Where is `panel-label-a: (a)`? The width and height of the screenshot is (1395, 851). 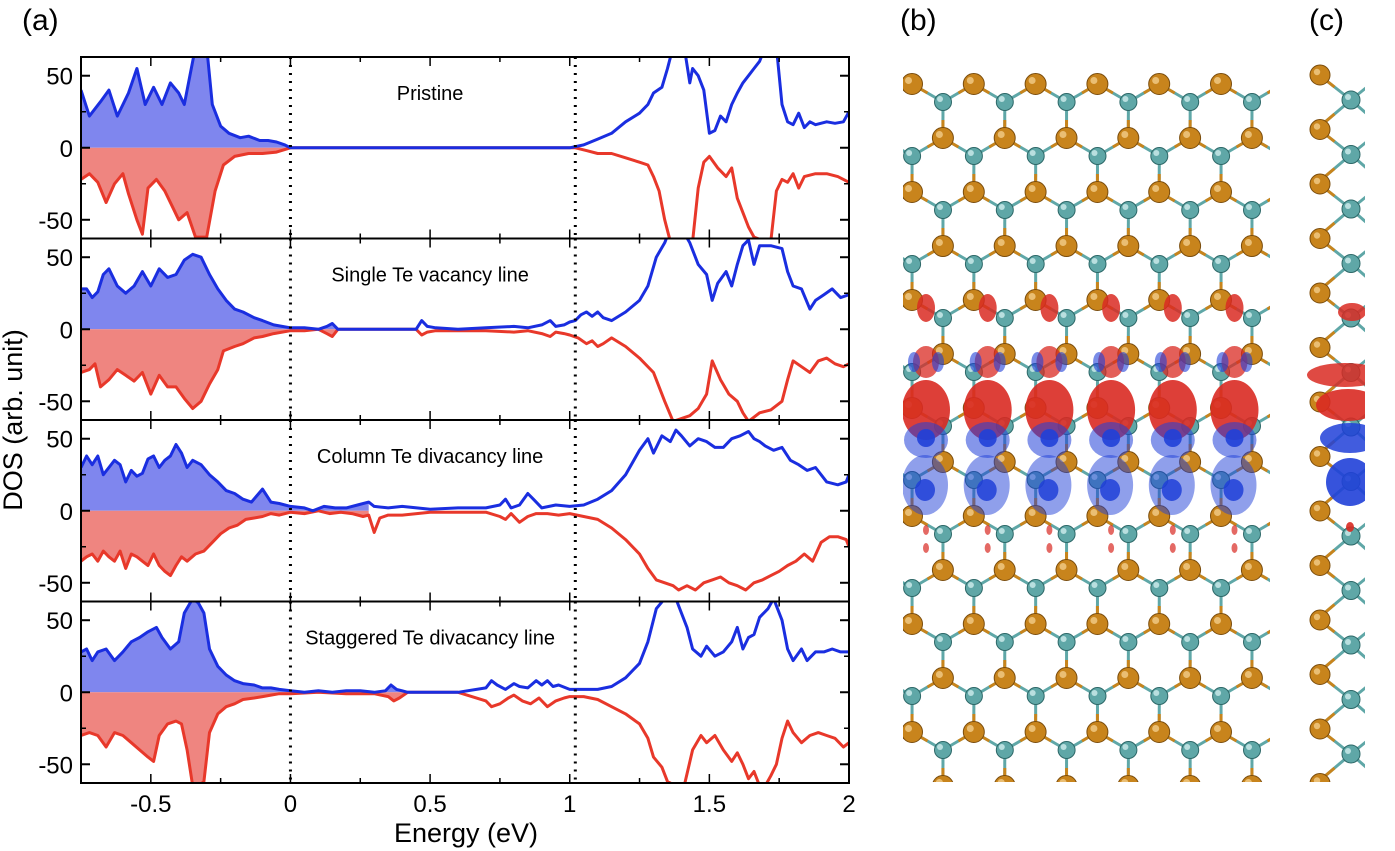 panel-label-a: (a) is located at coordinates (40, 20).